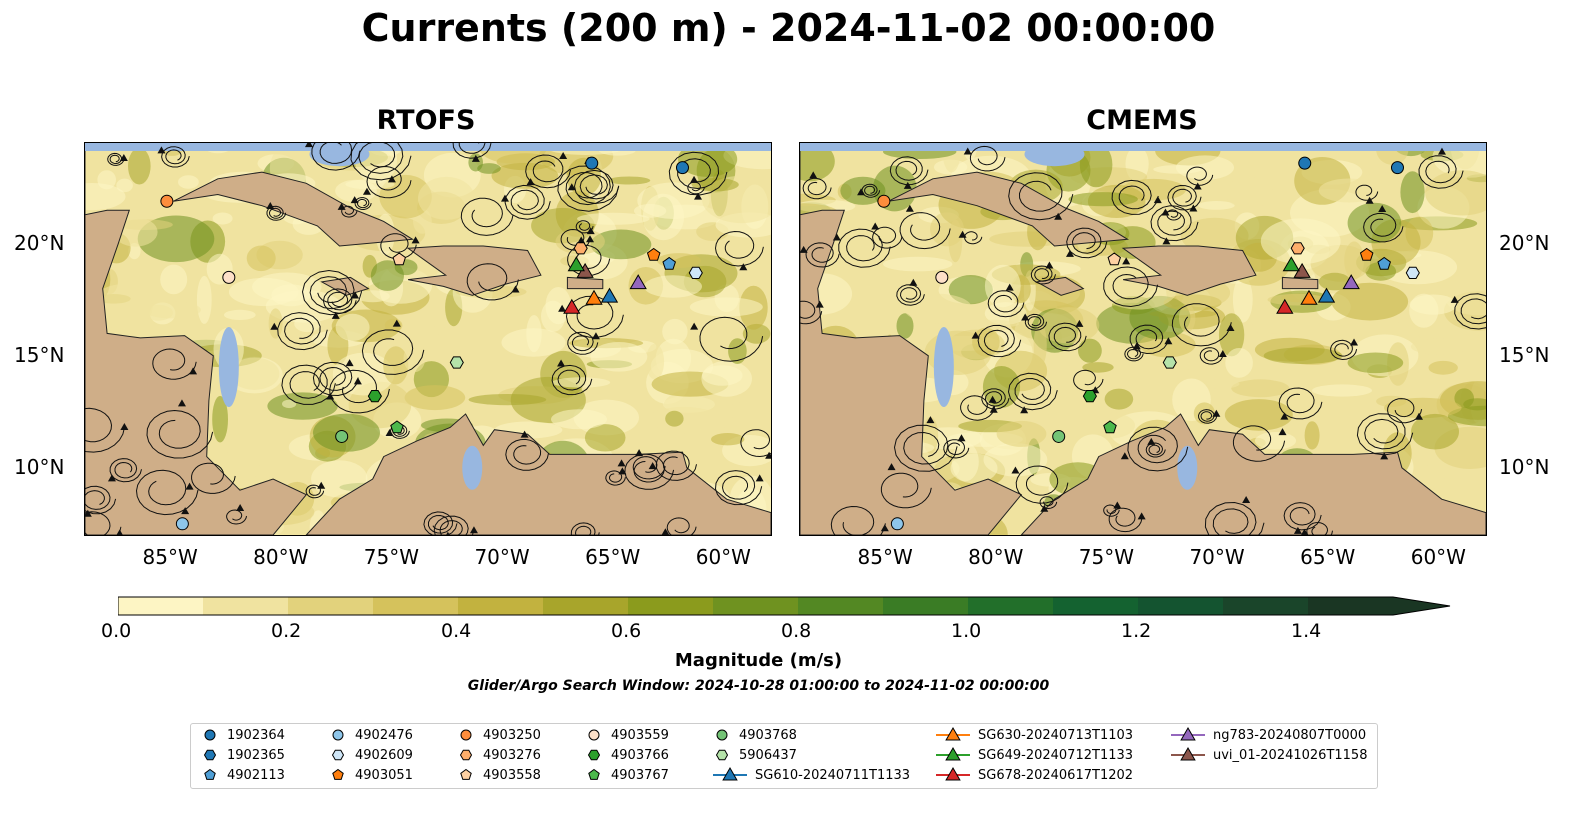 Image resolution: width=1577 pixels, height=827 pixels. Describe the element at coordinates (456, 631) in the screenshot. I see `colorbar-tick-label: 0.4` at that location.